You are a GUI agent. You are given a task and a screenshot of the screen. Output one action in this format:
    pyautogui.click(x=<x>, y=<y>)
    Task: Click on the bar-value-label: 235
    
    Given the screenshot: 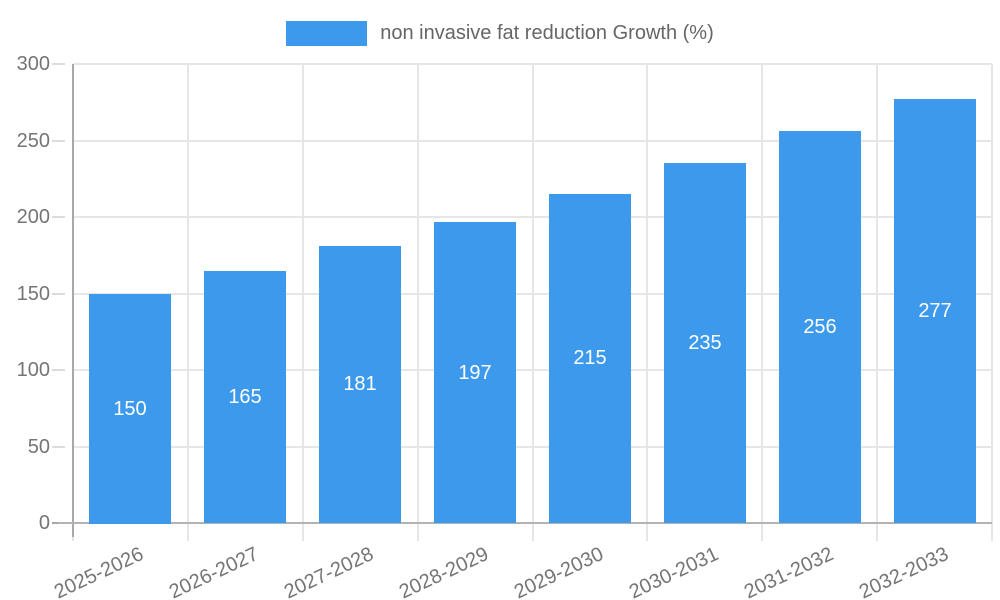 What is the action you would take?
    pyautogui.click(x=705, y=343)
    